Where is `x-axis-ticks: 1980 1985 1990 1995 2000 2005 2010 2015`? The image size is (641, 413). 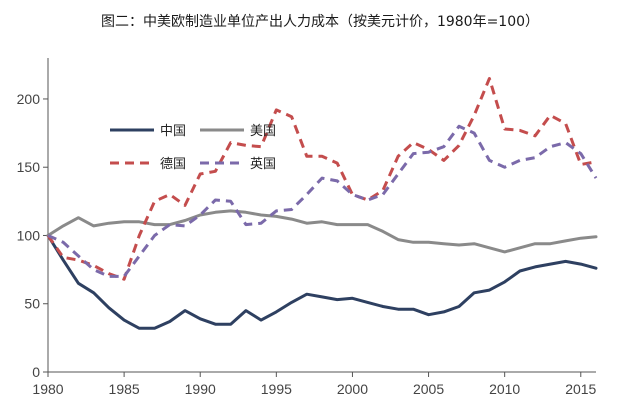 x-axis-ticks: 1980 1985 1990 1995 2000 2005 2010 2015 is located at coordinates (314, 384).